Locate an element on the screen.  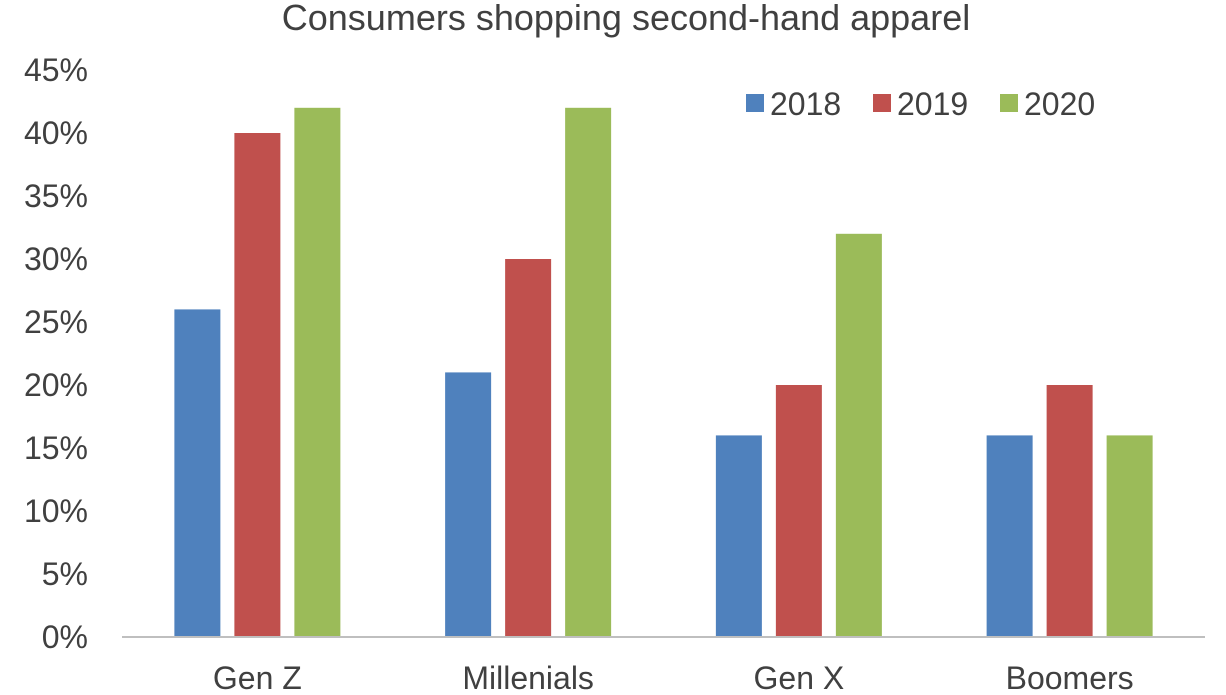
y-tick-label: 40% is located at coordinates (56, 133).